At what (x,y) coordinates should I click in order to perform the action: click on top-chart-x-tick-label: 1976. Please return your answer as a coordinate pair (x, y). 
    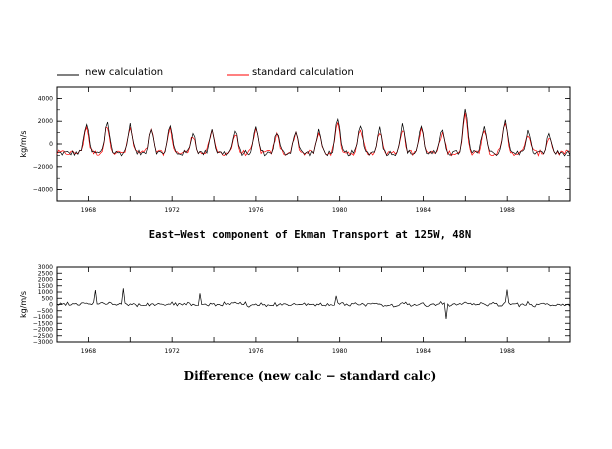
    Looking at the image, I should click on (255, 210).